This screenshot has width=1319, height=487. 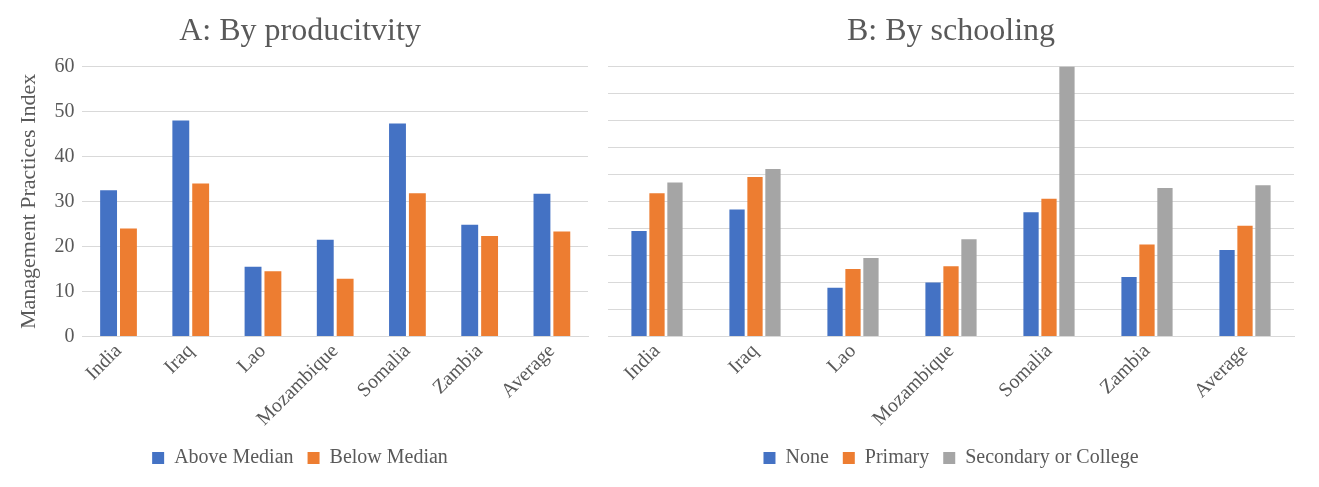 What do you see at coordinates (807, 456) in the screenshot?
I see `legend-label: None` at bounding box center [807, 456].